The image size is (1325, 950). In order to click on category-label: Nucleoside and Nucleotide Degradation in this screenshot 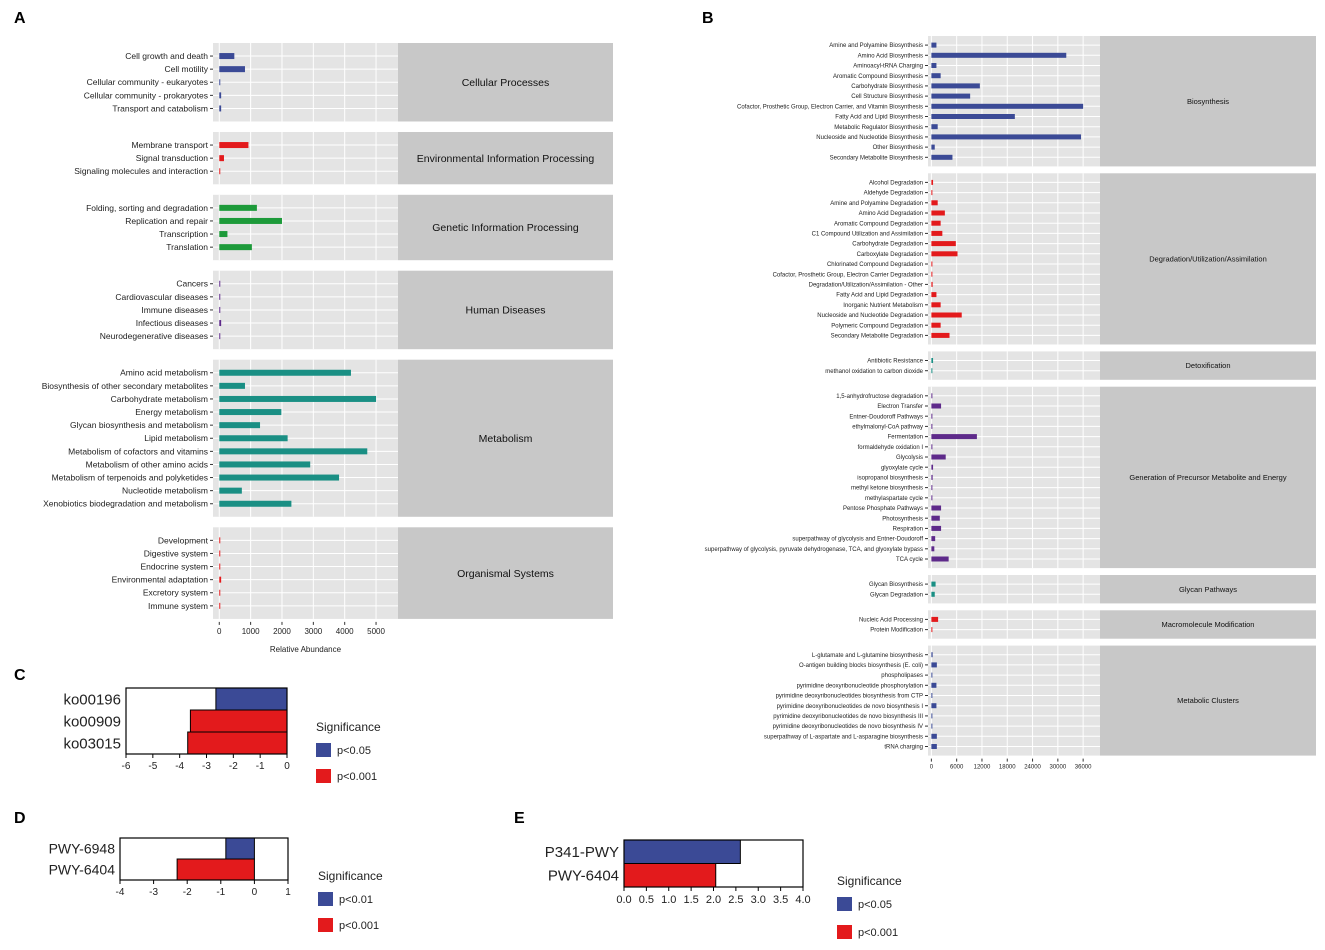, I will do `click(870, 316)`.